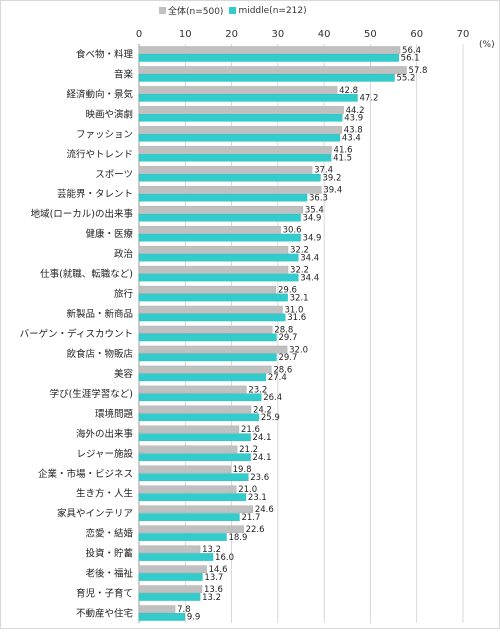 This screenshot has width=500, height=634. I want to click on data-label-middle: 25.9, so click(270, 418).